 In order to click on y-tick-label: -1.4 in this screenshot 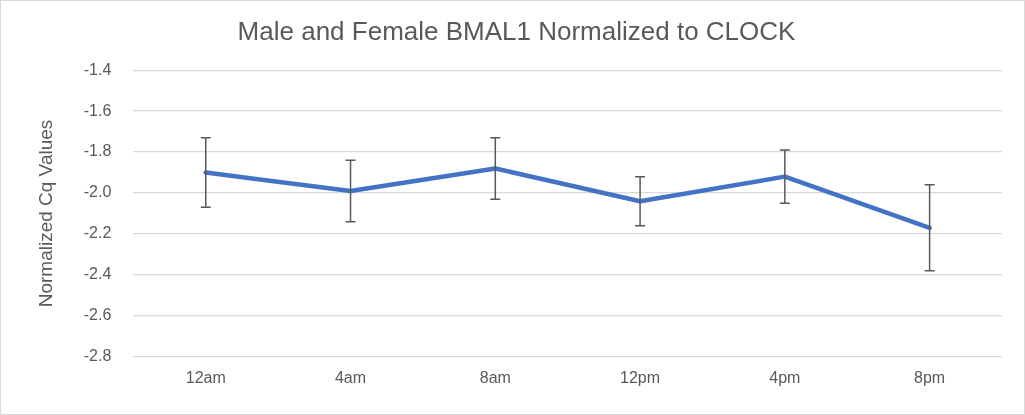, I will do `click(97, 69)`.